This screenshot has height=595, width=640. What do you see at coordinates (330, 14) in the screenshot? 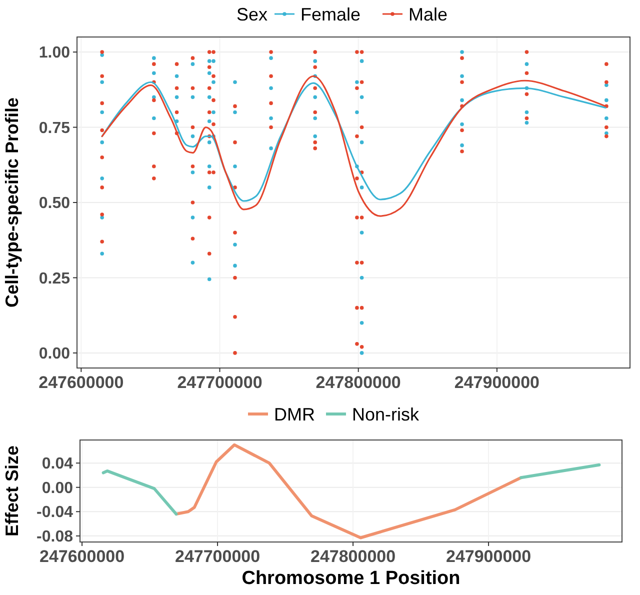
I see `legend-label: Female` at bounding box center [330, 14].